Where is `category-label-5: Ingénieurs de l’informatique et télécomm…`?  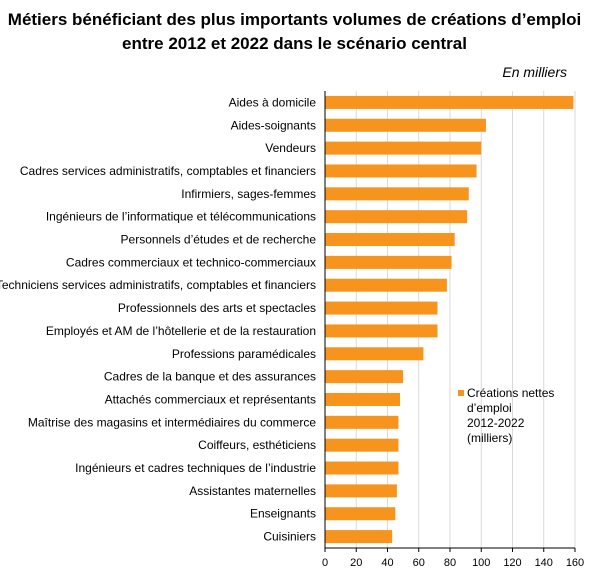
category-label-5: Ingénieurs de l’informatique et télécomm… is located at coordinates (181, 217).